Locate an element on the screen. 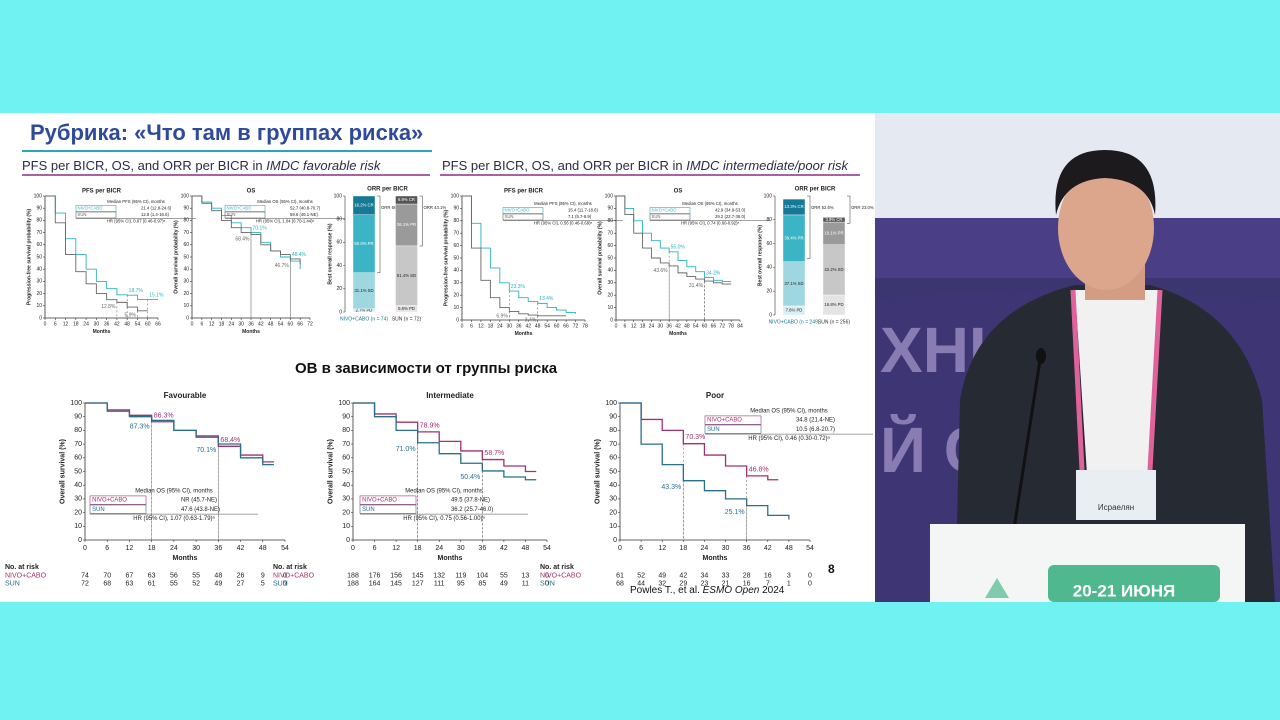 The width and height of the screenshot is (1280, 720). annotation-label: 13.4% is located at coordinates (546, 299).